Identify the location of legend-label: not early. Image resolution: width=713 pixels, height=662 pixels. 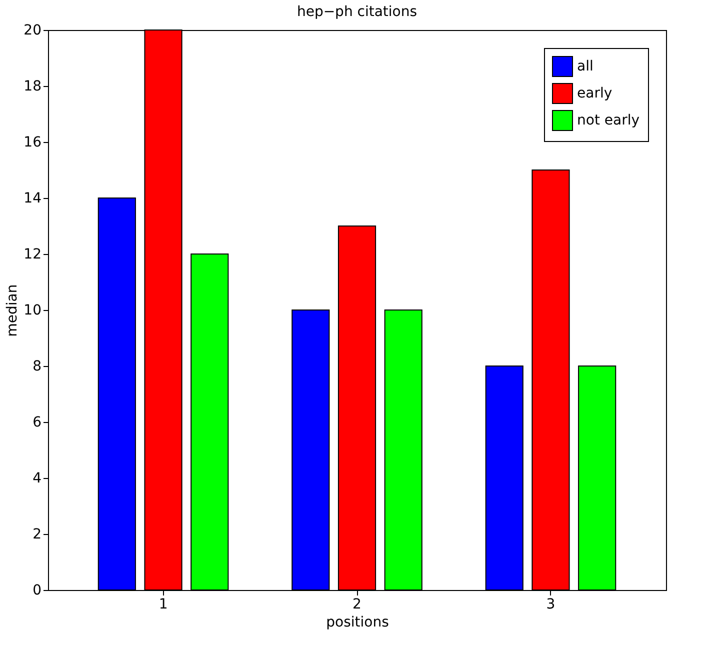
(608, 120).